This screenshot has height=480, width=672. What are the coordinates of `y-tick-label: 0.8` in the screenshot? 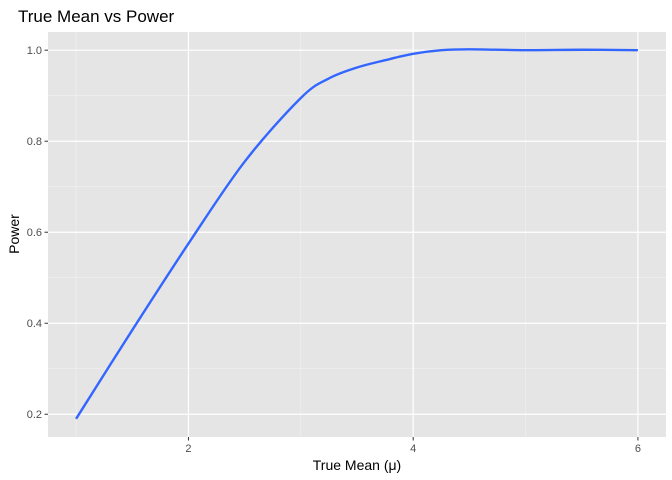 It's located at (34, 142).